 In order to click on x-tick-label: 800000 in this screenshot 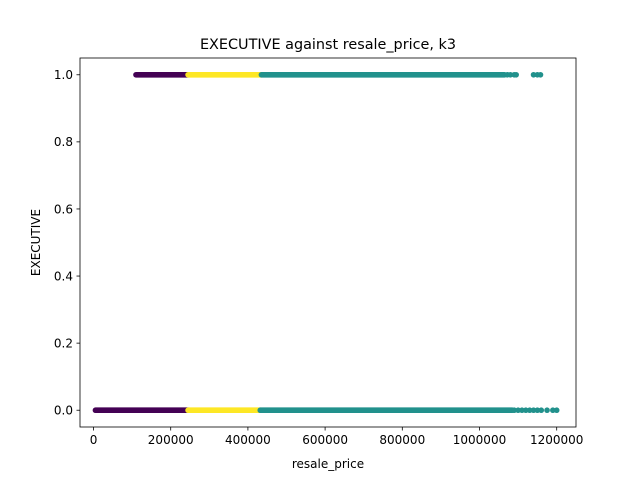, I will do `click(402, 440)`.